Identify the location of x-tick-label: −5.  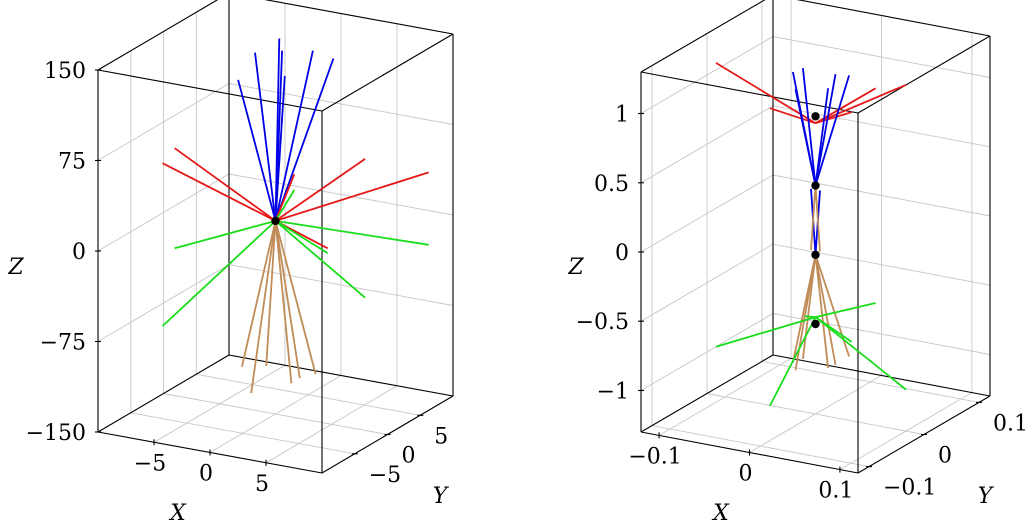
(150, 463).